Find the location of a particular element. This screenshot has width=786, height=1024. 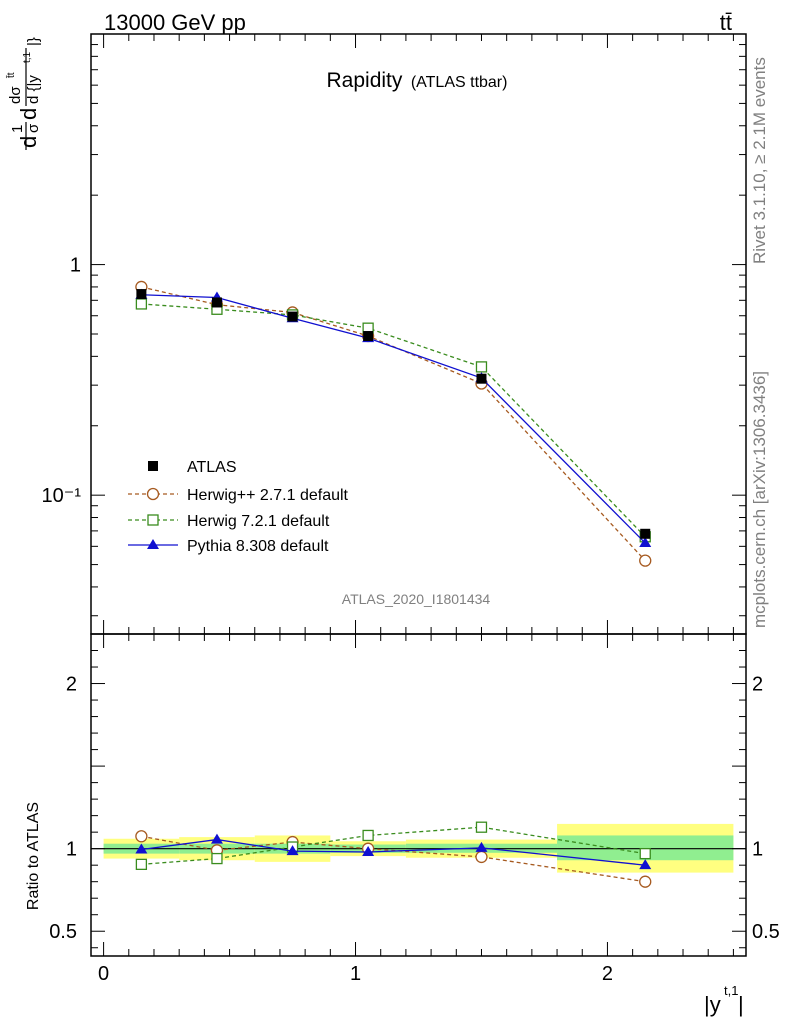

legend-label-herwig7: Herwig 7.2.1 default is located at coordinates (258, 521).